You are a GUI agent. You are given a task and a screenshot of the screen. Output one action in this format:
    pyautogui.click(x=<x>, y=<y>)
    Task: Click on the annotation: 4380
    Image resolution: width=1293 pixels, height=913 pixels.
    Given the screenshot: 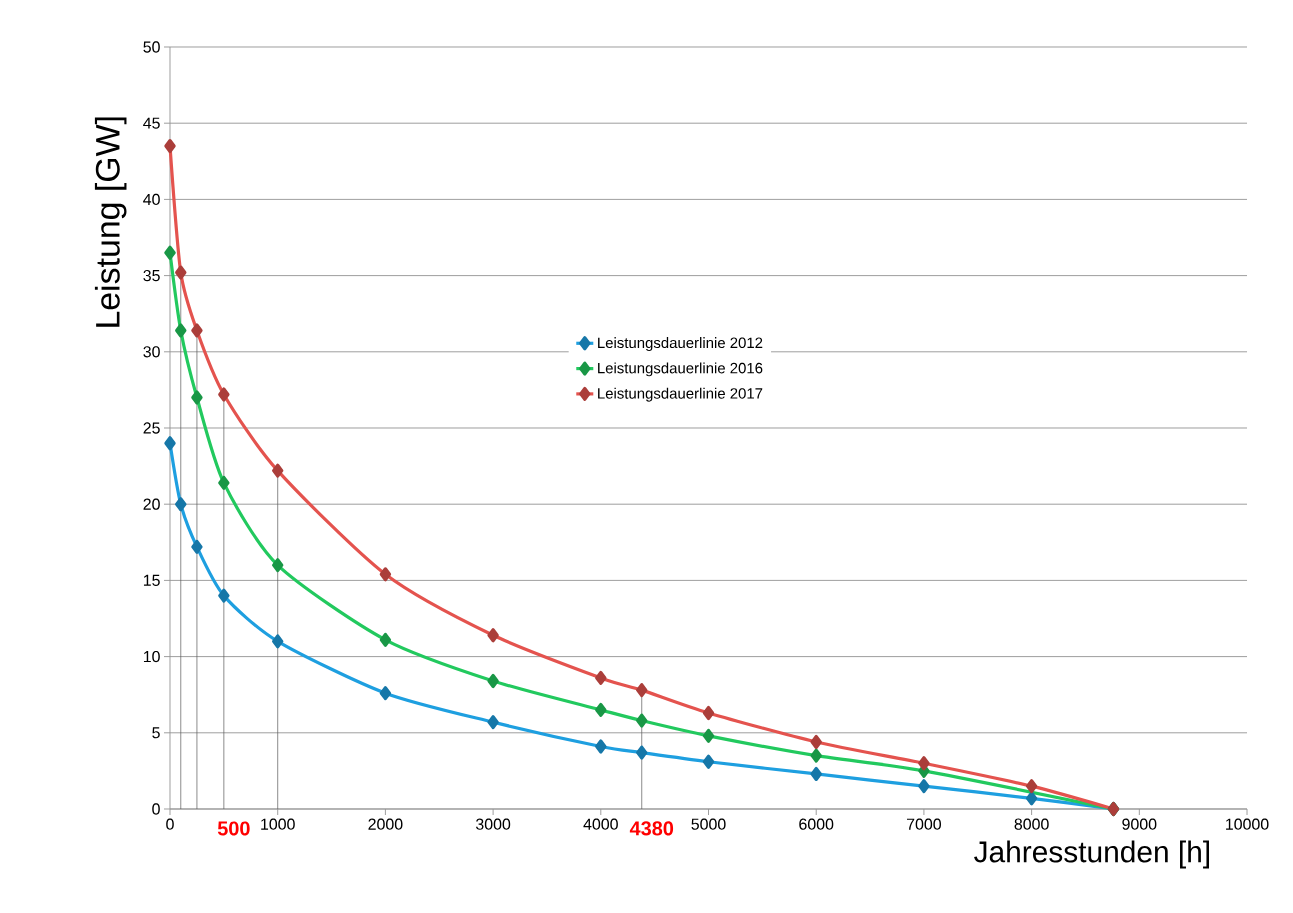 What is the action you would take?
    pyautogui.click(x=651, y=828)
    